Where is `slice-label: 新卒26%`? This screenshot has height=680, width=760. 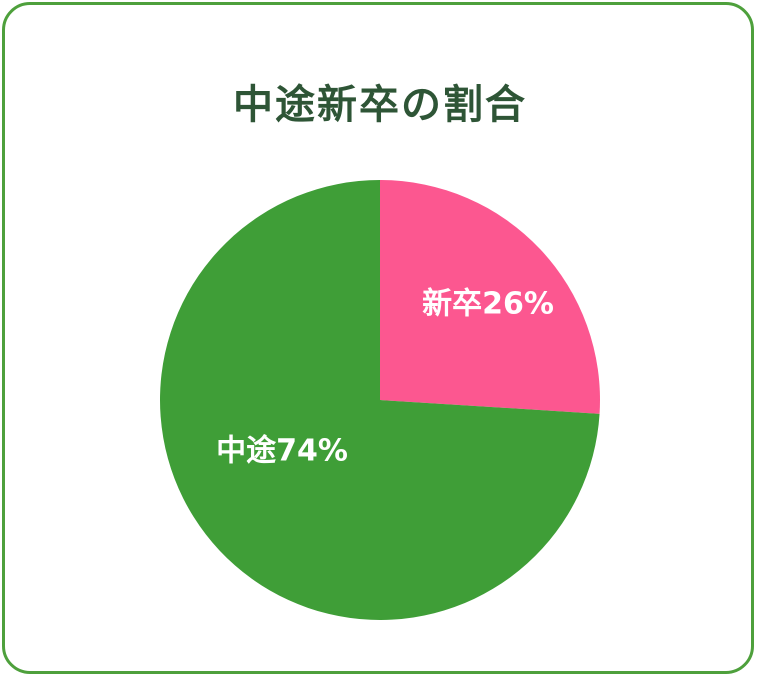
slice-label: 新卒26% is located at coordinates (488, 304).